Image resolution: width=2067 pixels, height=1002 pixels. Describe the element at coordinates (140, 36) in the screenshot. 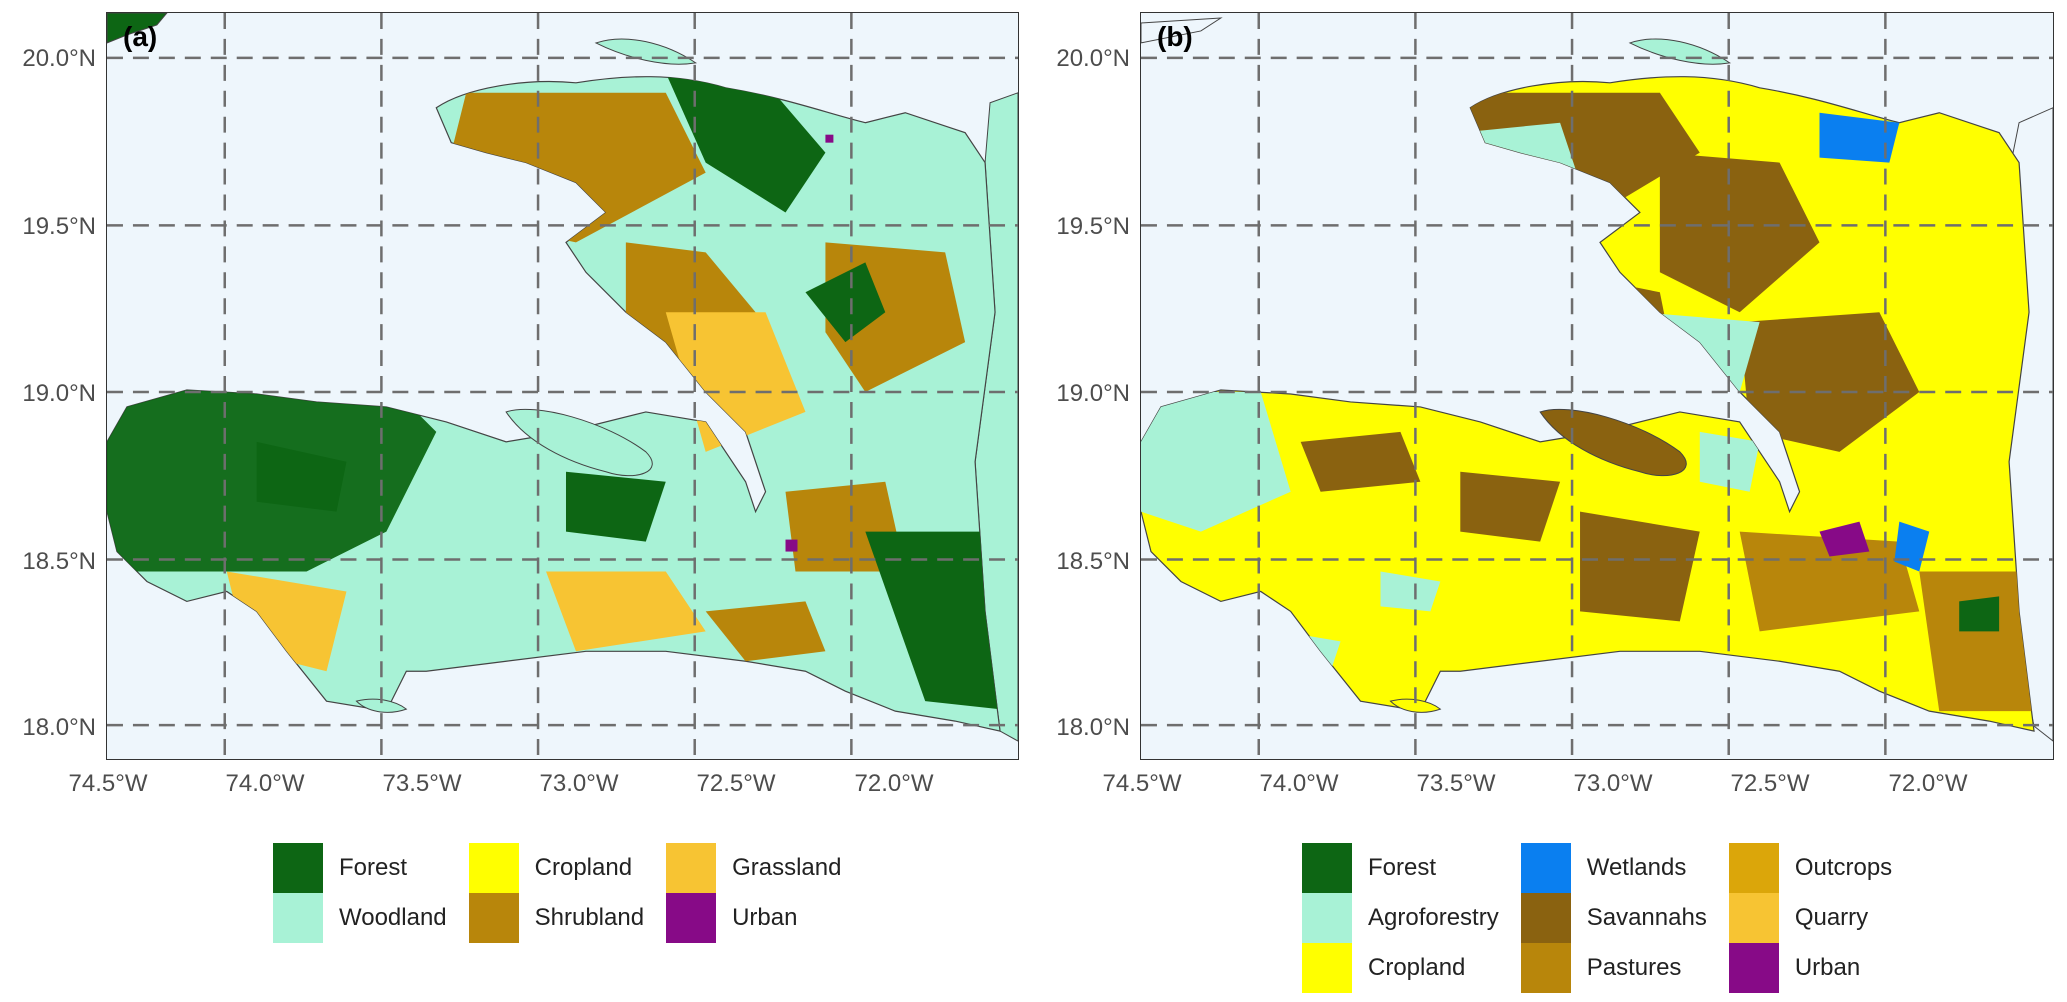

I see `panel-tag: (a)` at that location.